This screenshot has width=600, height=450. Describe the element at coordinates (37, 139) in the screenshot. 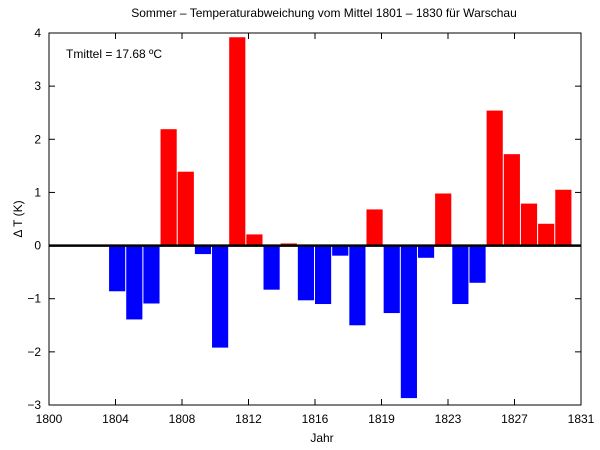

I see `y-tick-label: 2` at that location.